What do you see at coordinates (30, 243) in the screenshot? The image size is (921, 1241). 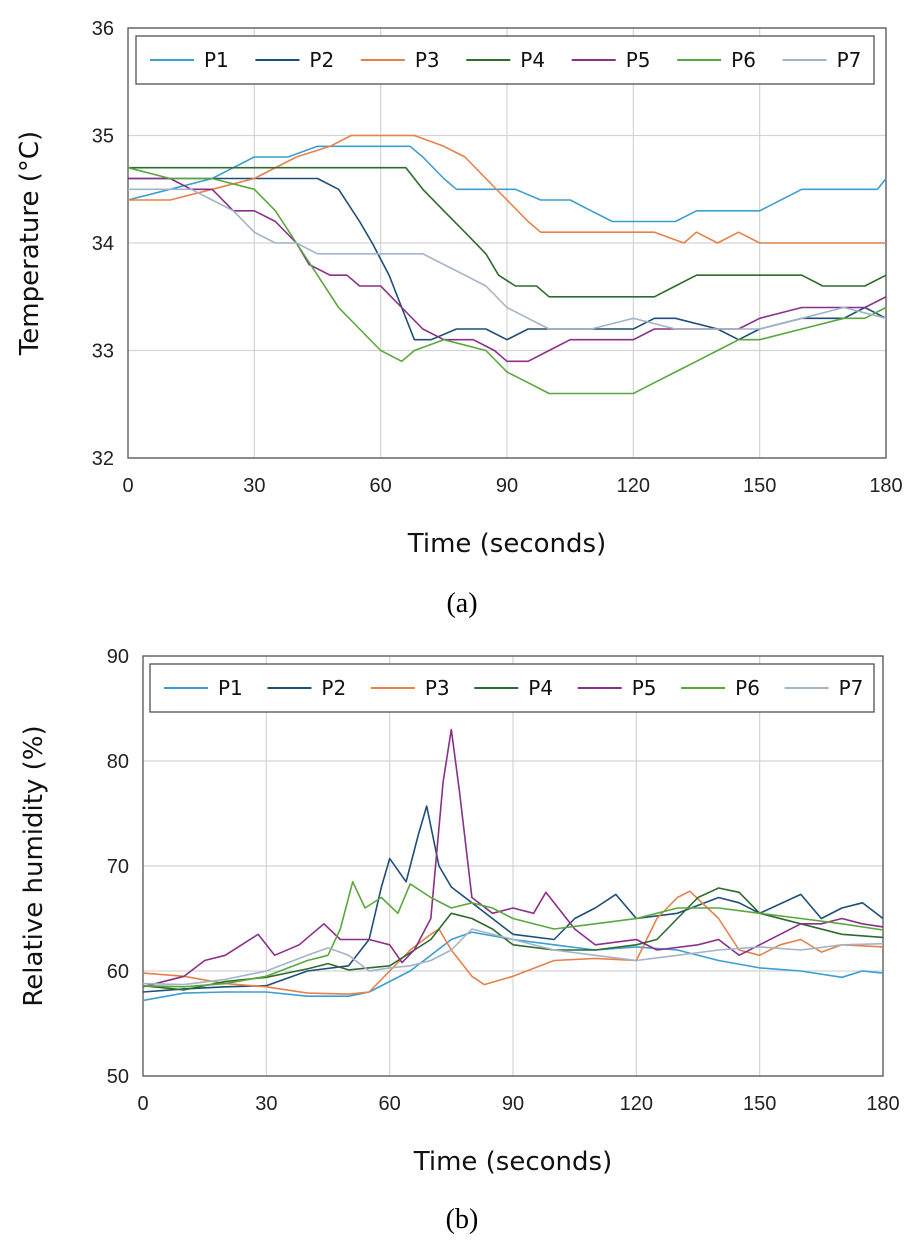 I see `y-axis-title: Temperature (°C)` at bounding box center [30, 243].